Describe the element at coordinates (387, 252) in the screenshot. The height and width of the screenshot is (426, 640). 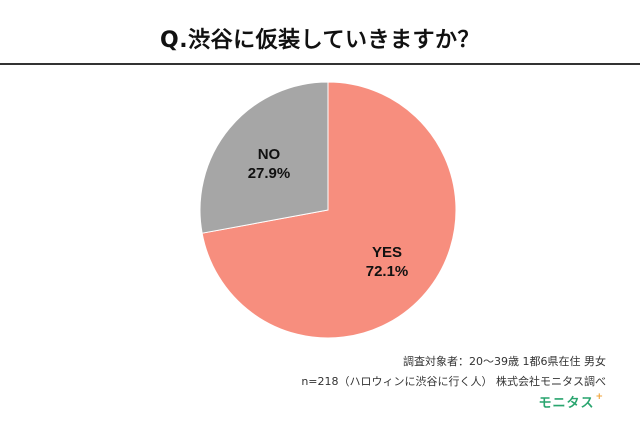
I see `slice-label-yes: YES` at that location.